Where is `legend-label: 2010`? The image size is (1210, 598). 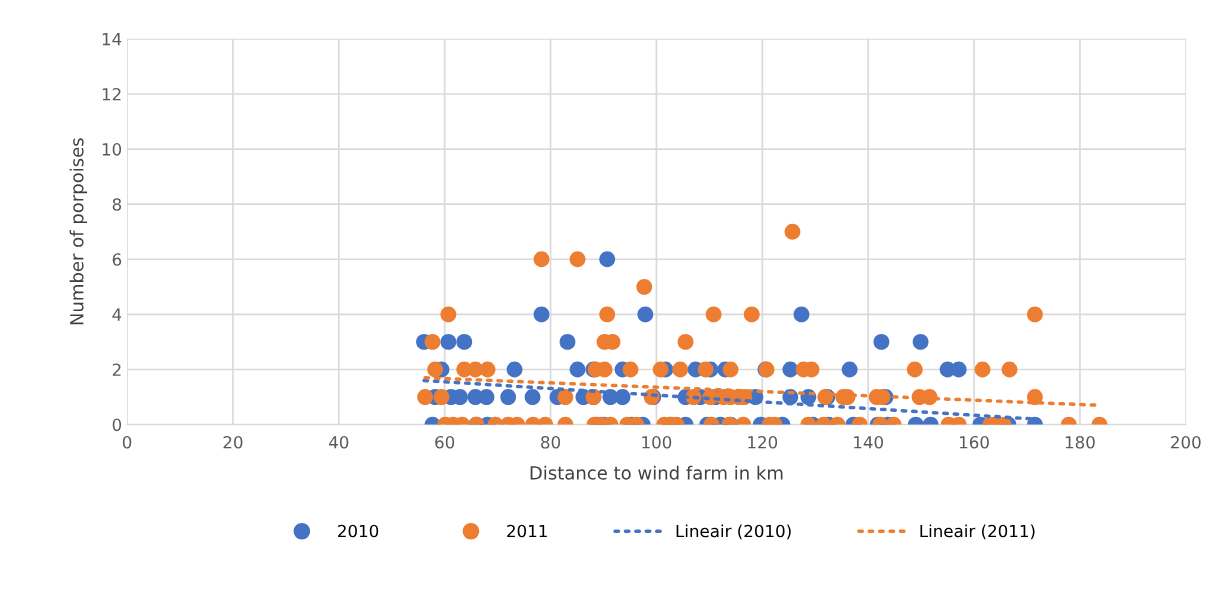 legend-label: 2010 is located at coordinates (358, 531).